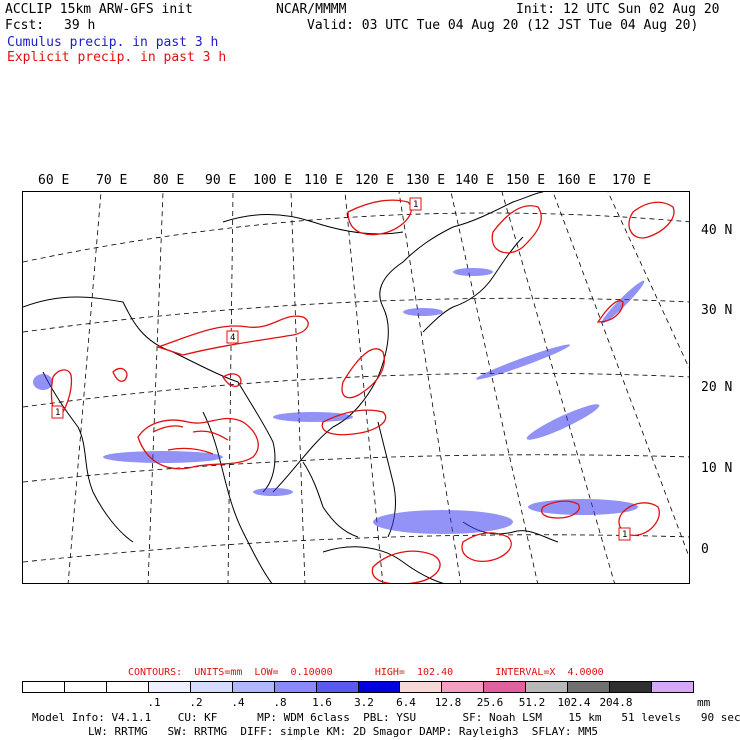 This screenshot has height=740, width=740. Describe the element at coordinates (99, 9) in the screenshot. I see `model-title: ACCLIP 15km ARW-GFS init` at that location.